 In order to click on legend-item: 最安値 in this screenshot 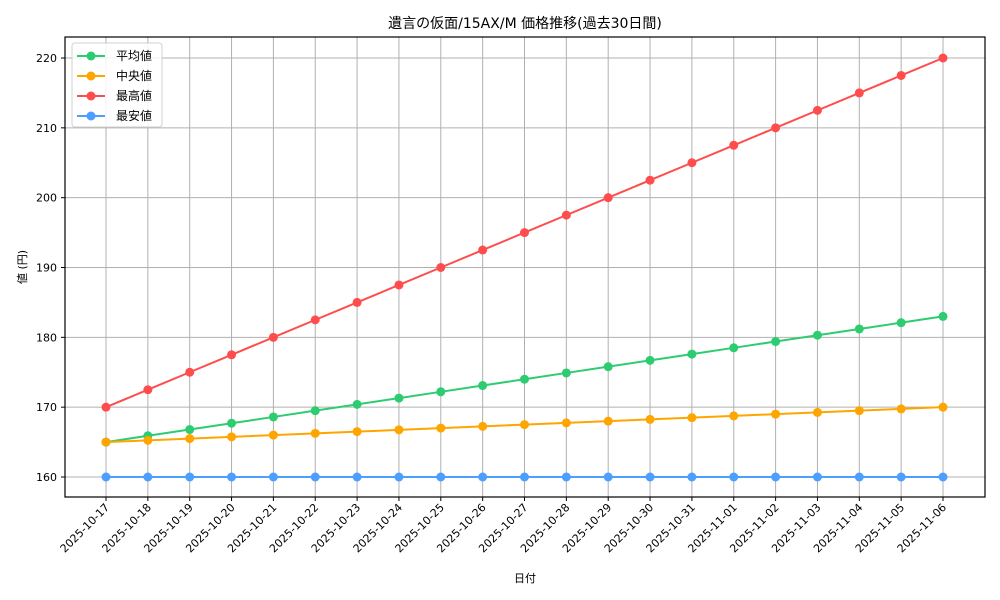, I will do `click(114, 115)`.